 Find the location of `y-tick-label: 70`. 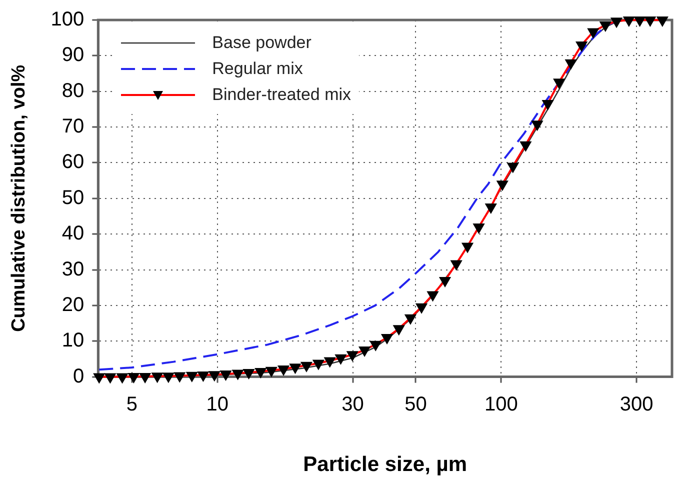

y-tick-label: 70 is located at coordinates (73, 127).